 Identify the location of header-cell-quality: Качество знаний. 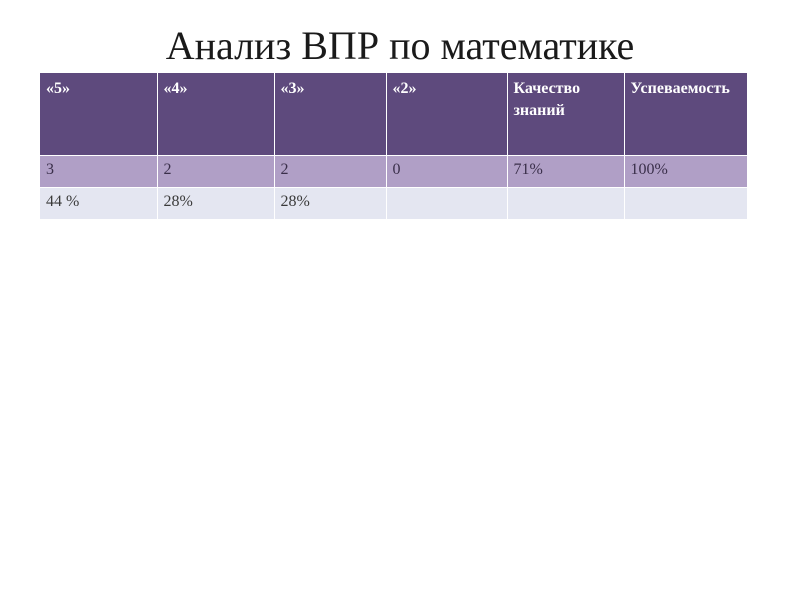
(566, 114).